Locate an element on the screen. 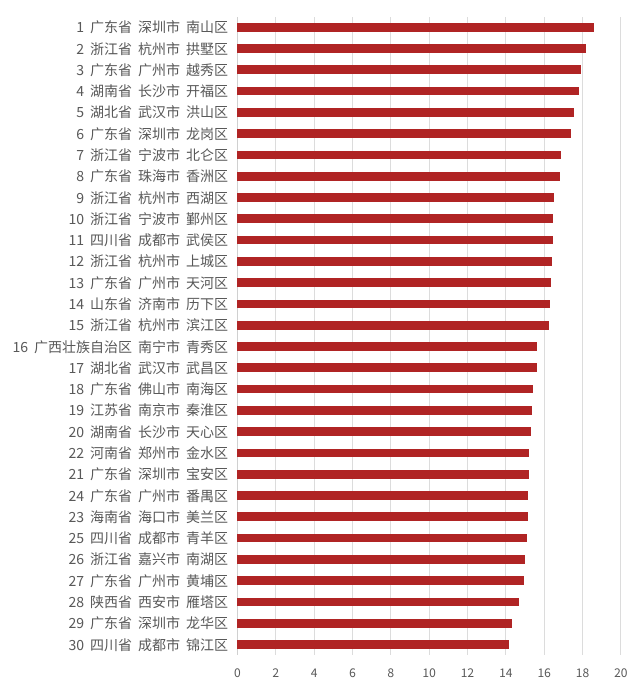  x-tick-label-8: 8 is located at coordinates (391, 672).